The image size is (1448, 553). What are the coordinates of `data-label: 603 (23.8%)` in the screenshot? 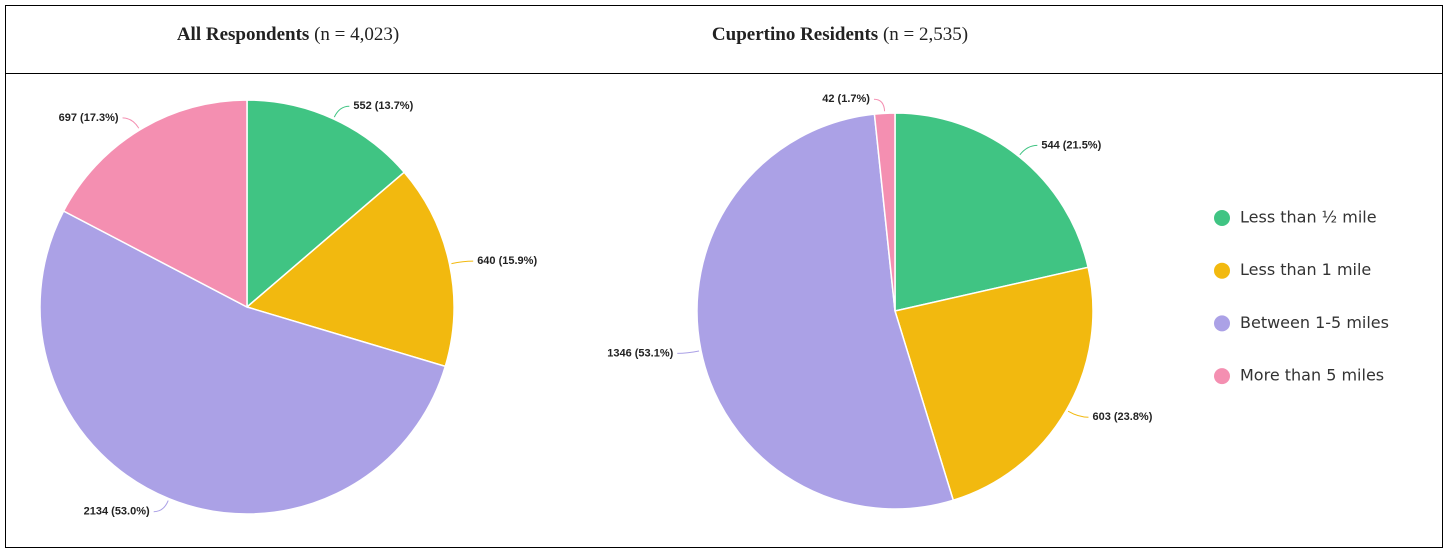 It's located at (1122, 417).